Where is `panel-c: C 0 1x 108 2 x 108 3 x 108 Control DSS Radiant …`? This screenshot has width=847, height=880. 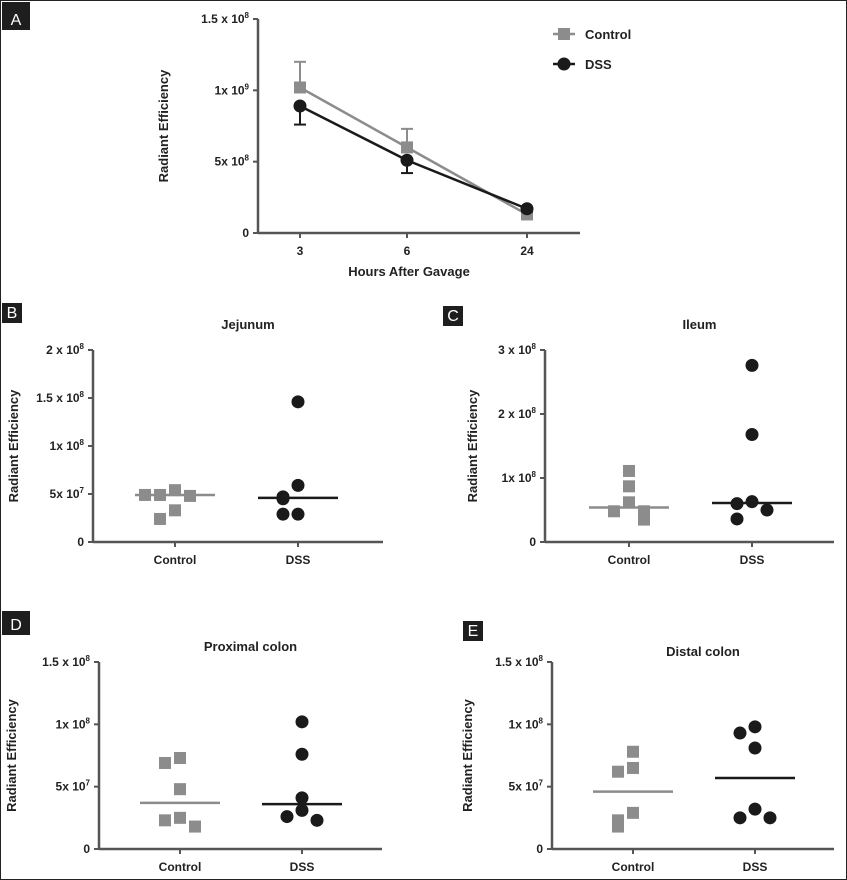 panel-c: C 0 1x 108 2 x 108 3 x 108 Control DSS Radiant … is located at coordinates (638, 436).